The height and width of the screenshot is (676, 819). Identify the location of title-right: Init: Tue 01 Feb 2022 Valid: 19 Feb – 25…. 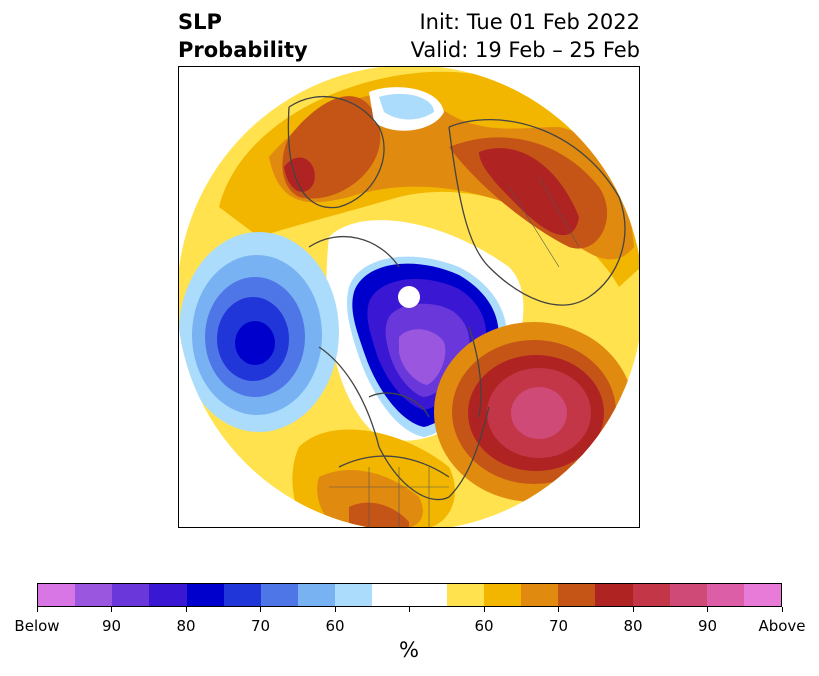
(525, 36).